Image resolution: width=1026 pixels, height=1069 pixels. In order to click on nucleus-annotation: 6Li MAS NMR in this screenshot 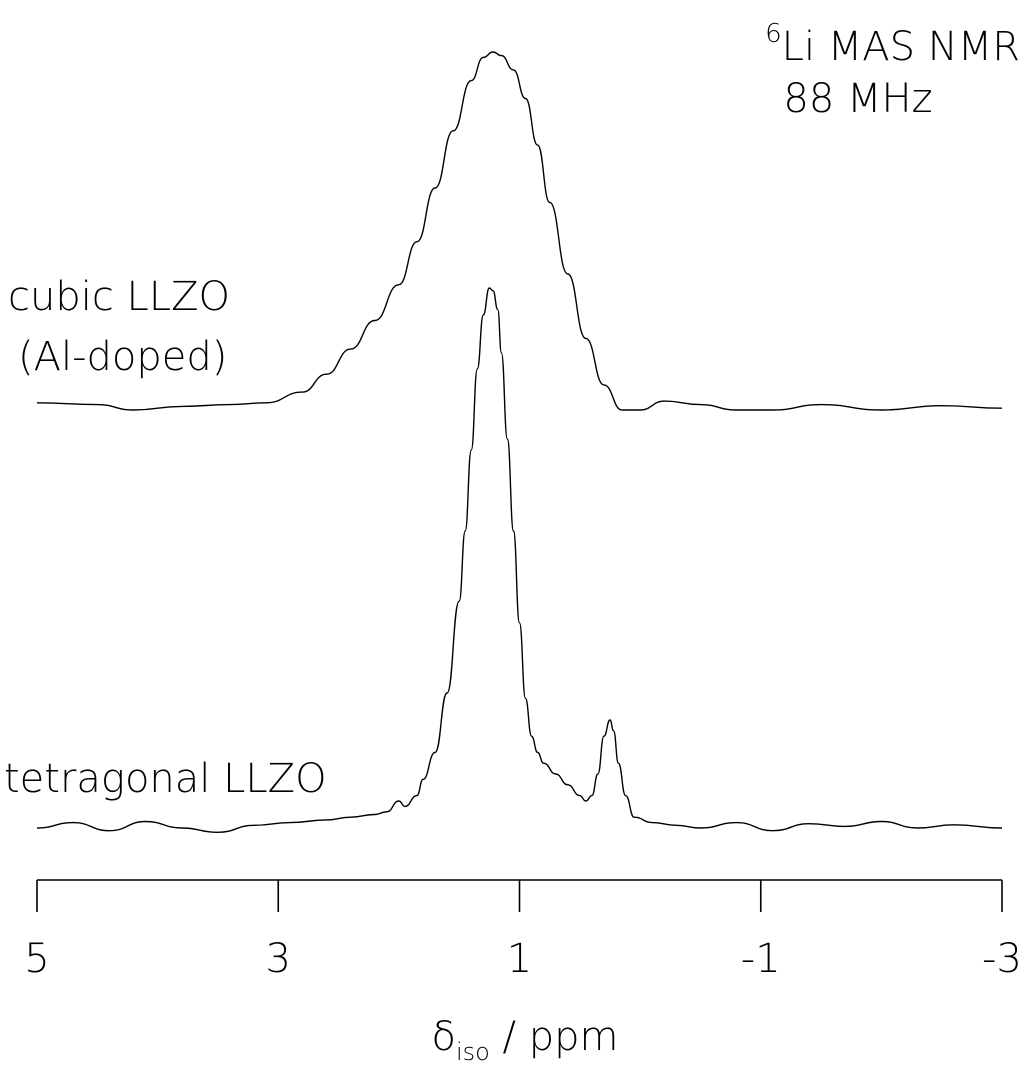, I will do `click(892, 44)`.